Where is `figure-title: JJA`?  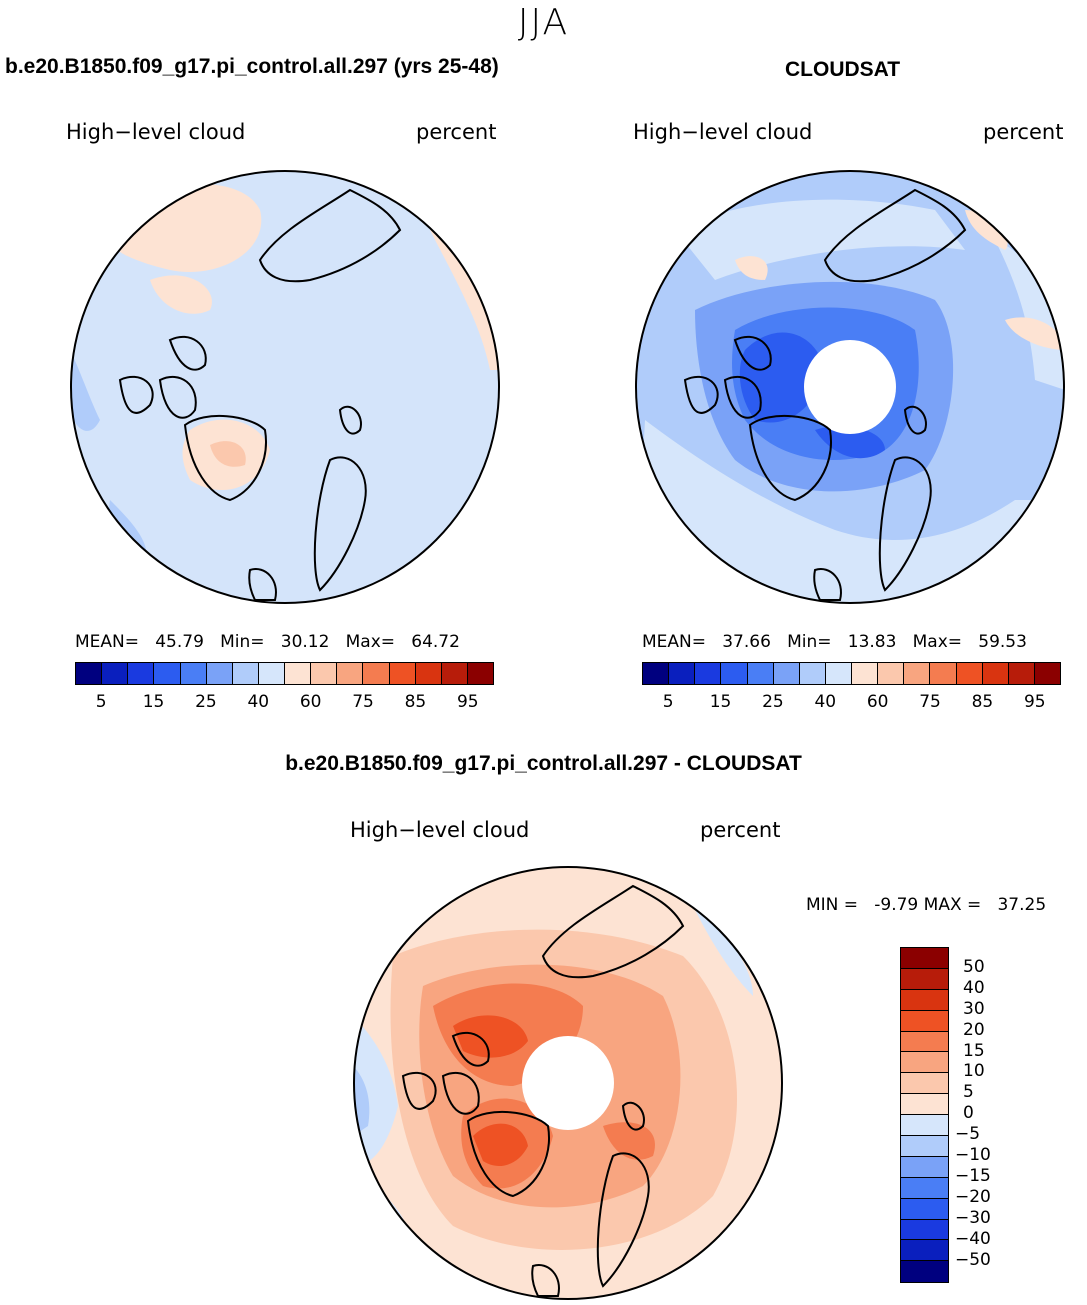 figure-title: JJA is located at coordinates (543, 22).